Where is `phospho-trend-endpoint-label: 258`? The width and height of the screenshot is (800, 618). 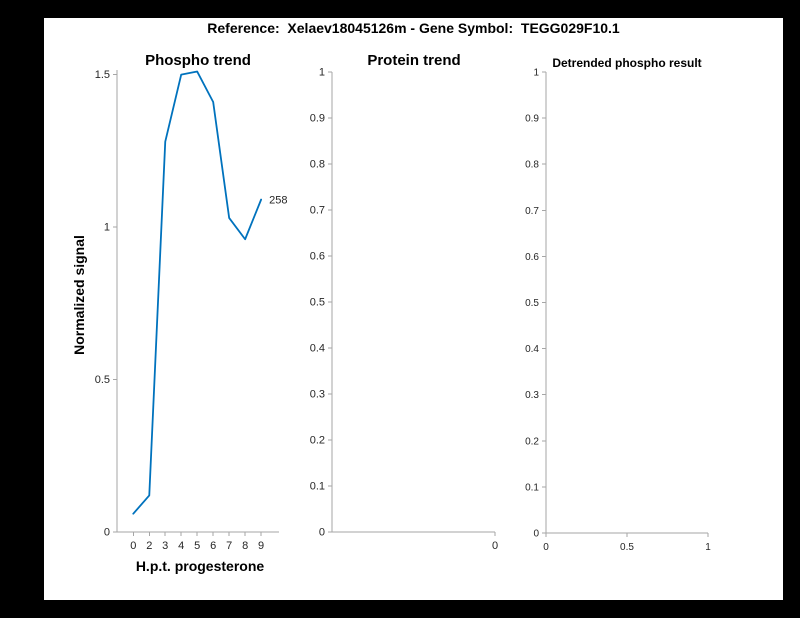
phospho-trend-endpoint-label: 258 is located at coordinates (278, 201).